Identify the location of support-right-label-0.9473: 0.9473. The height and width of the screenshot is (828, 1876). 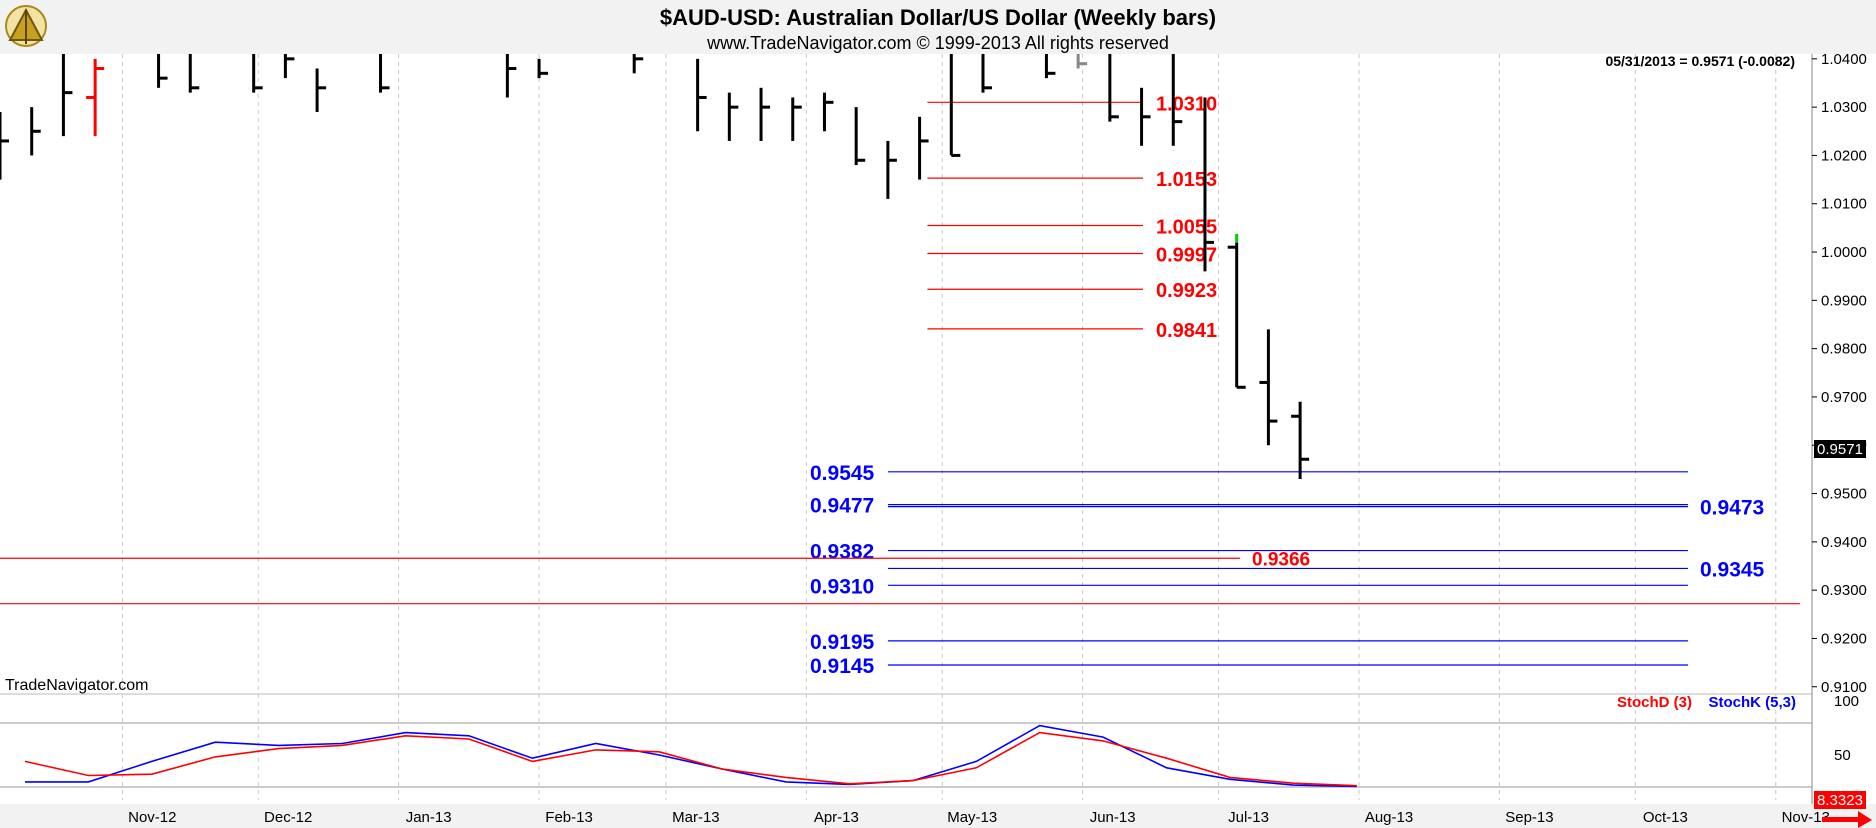
(1732, 508).